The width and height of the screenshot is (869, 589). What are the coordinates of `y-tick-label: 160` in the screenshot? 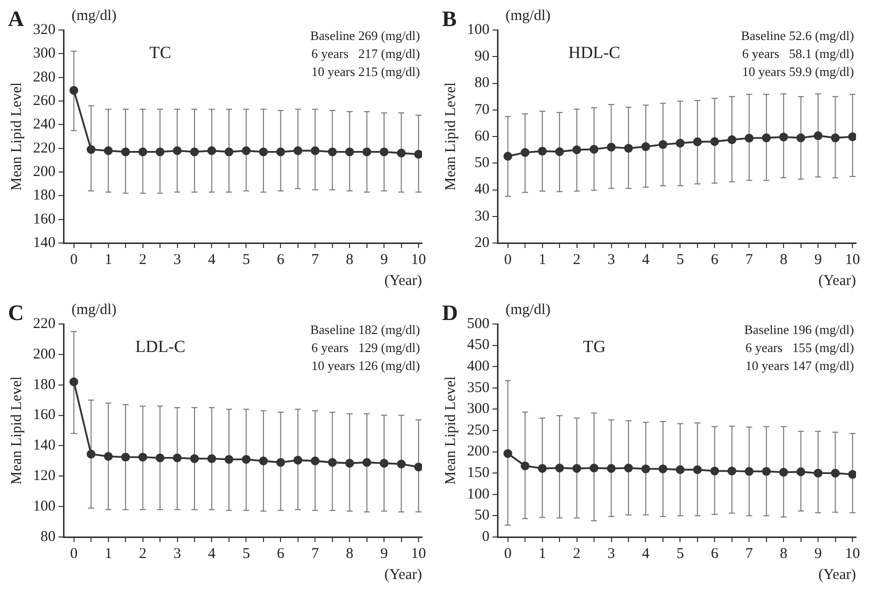 It's located at (44, 415).